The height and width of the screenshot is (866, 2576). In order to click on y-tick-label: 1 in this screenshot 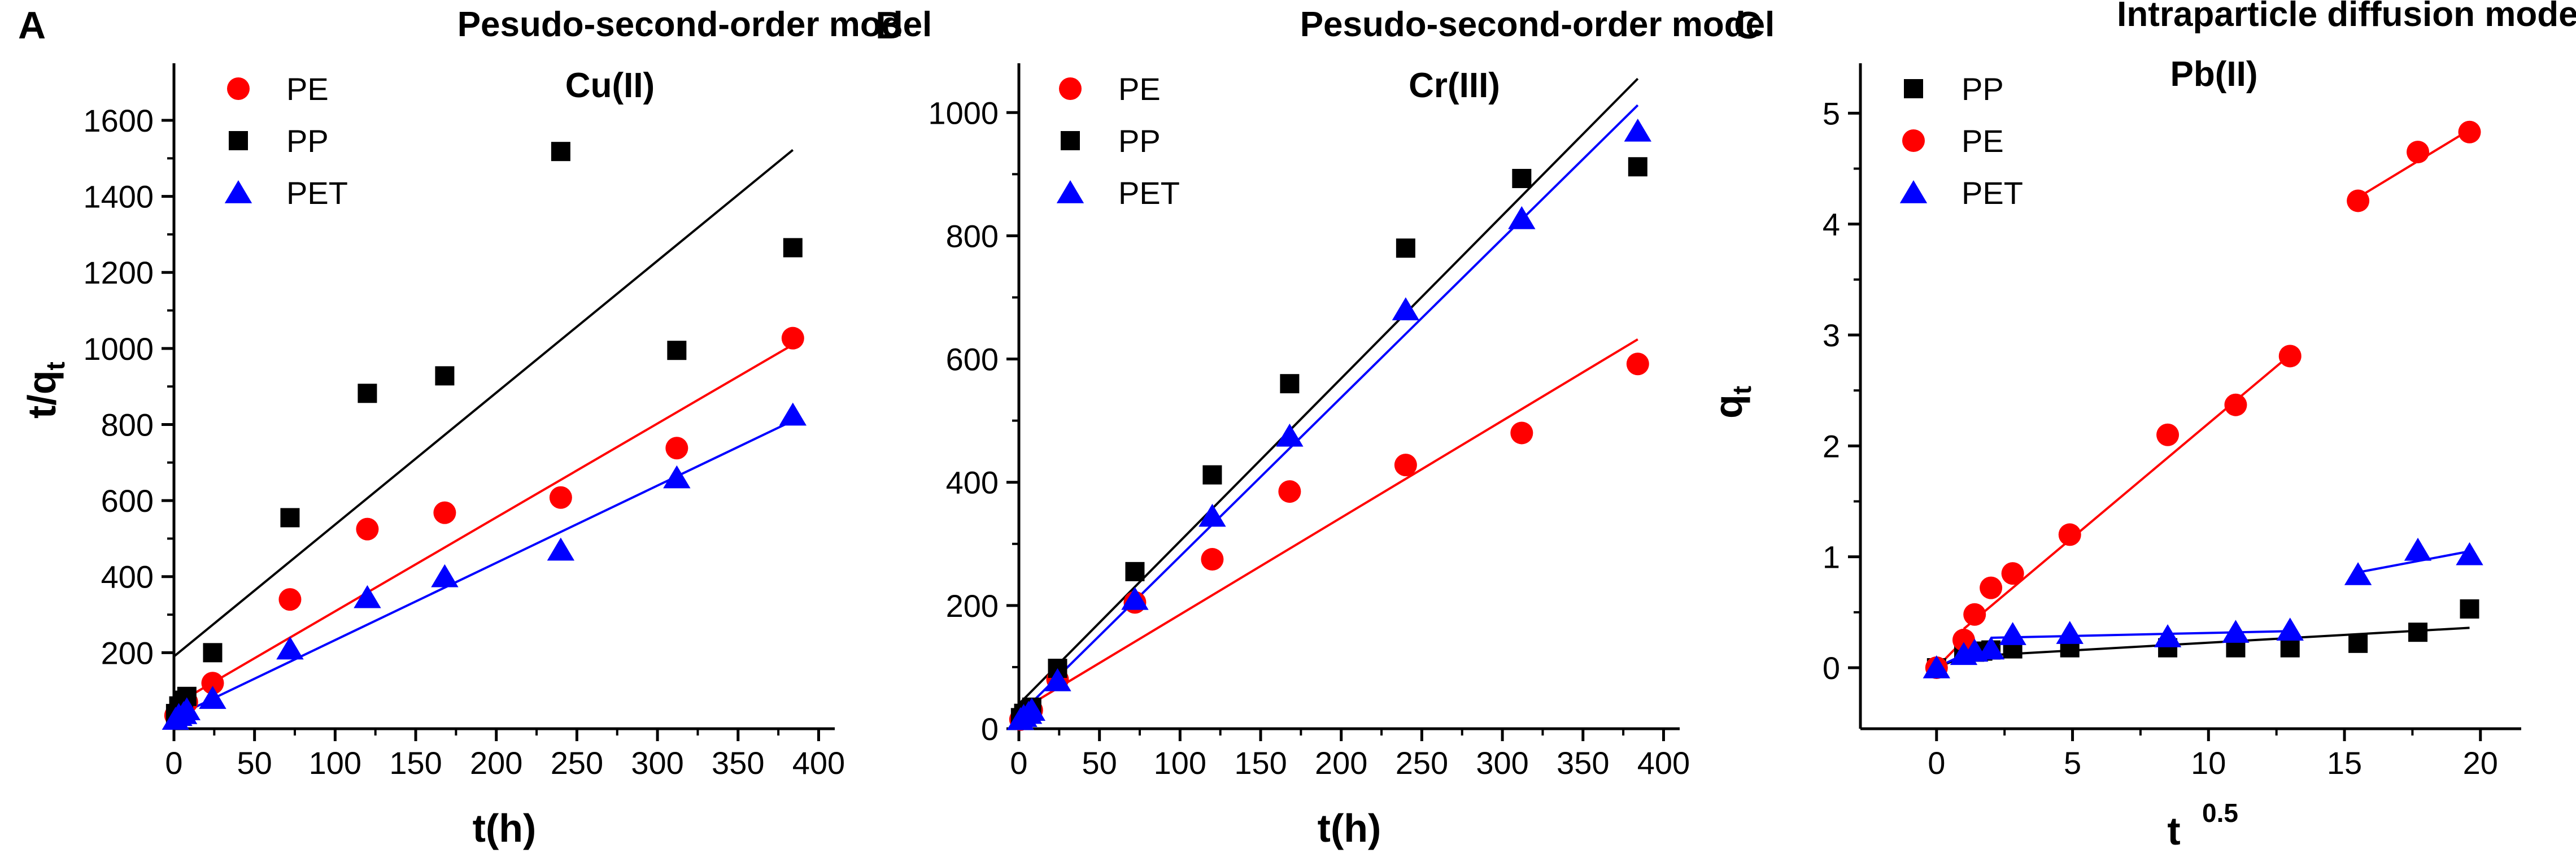, I will do `click(1831, 557)`.